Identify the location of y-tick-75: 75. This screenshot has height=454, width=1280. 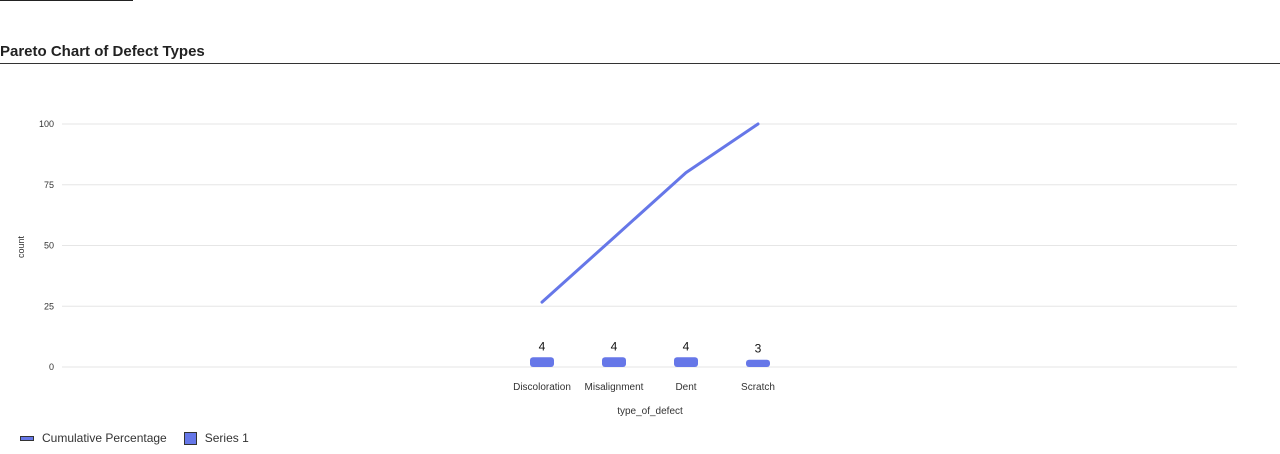
(49, 185).